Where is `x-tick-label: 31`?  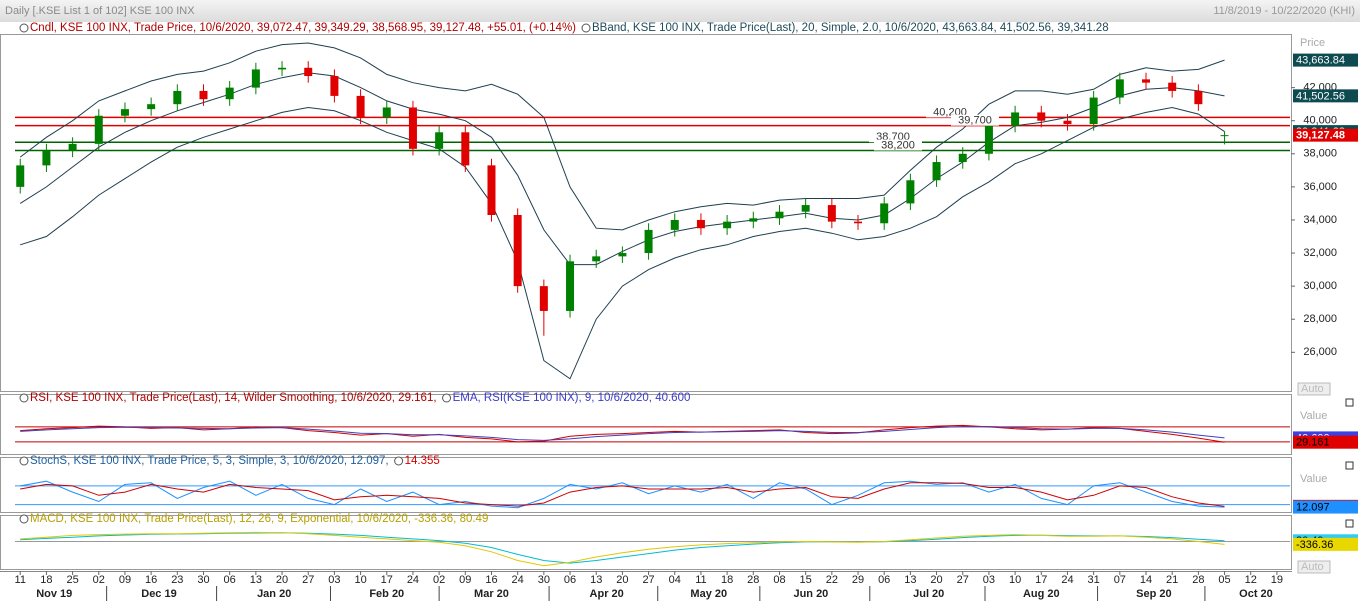
x-tick-label: 31 is located at coordinates (1094, 580).